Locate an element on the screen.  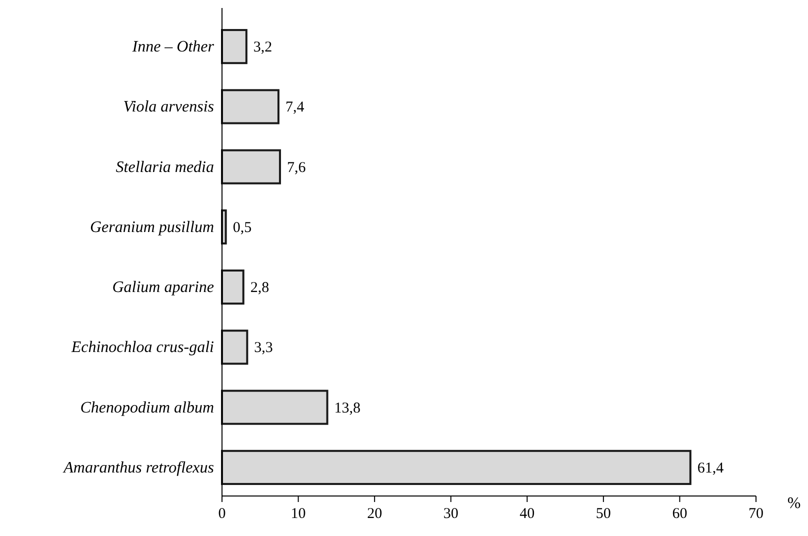
x-tick-label: 50 is located at coordinates (603, 514).